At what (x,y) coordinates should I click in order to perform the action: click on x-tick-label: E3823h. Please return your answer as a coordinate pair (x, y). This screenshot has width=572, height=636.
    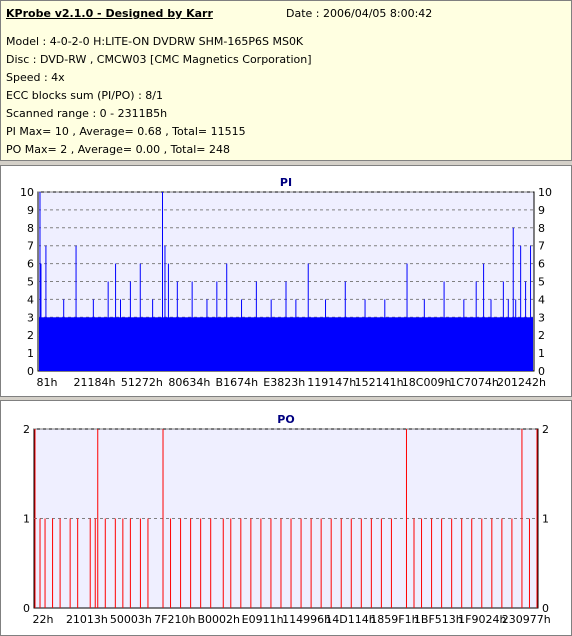
    Looking at the image, I should click on (284, 382).